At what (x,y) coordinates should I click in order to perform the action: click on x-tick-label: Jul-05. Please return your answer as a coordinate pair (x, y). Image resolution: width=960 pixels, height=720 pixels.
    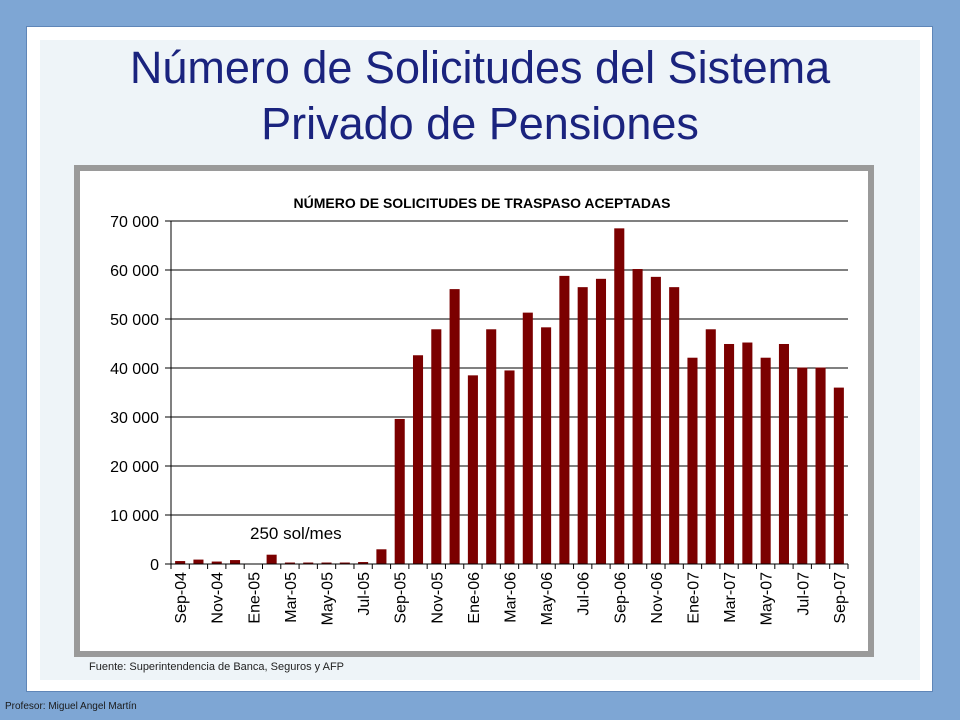
    Looking at the image, I should click on (364, 594).